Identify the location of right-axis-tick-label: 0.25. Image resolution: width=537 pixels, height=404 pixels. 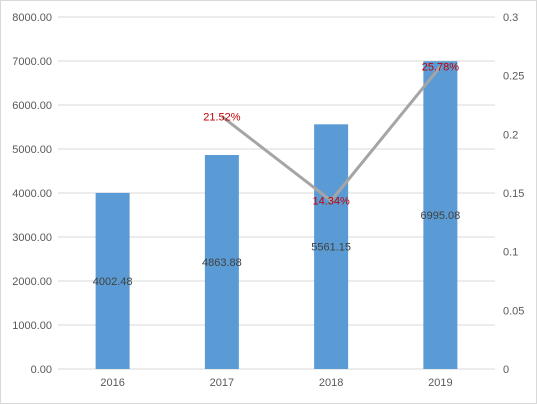
(513, 77).